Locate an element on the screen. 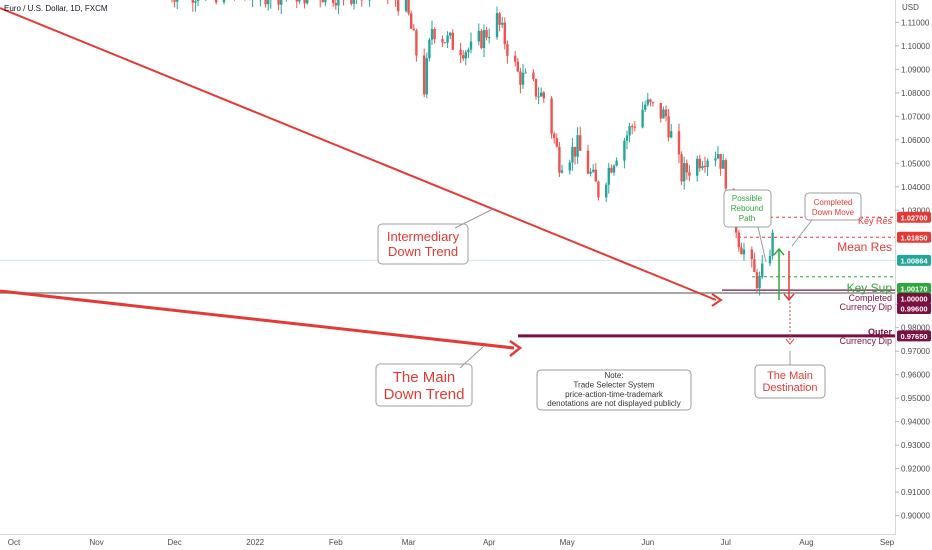 Image resolution: width=932 pixels, height=550 pixels. time-axis: Oct Nov Dec 2022 Feb Mar Apr May Jun Jul Aug Sep is located at coordinates (451, 542).